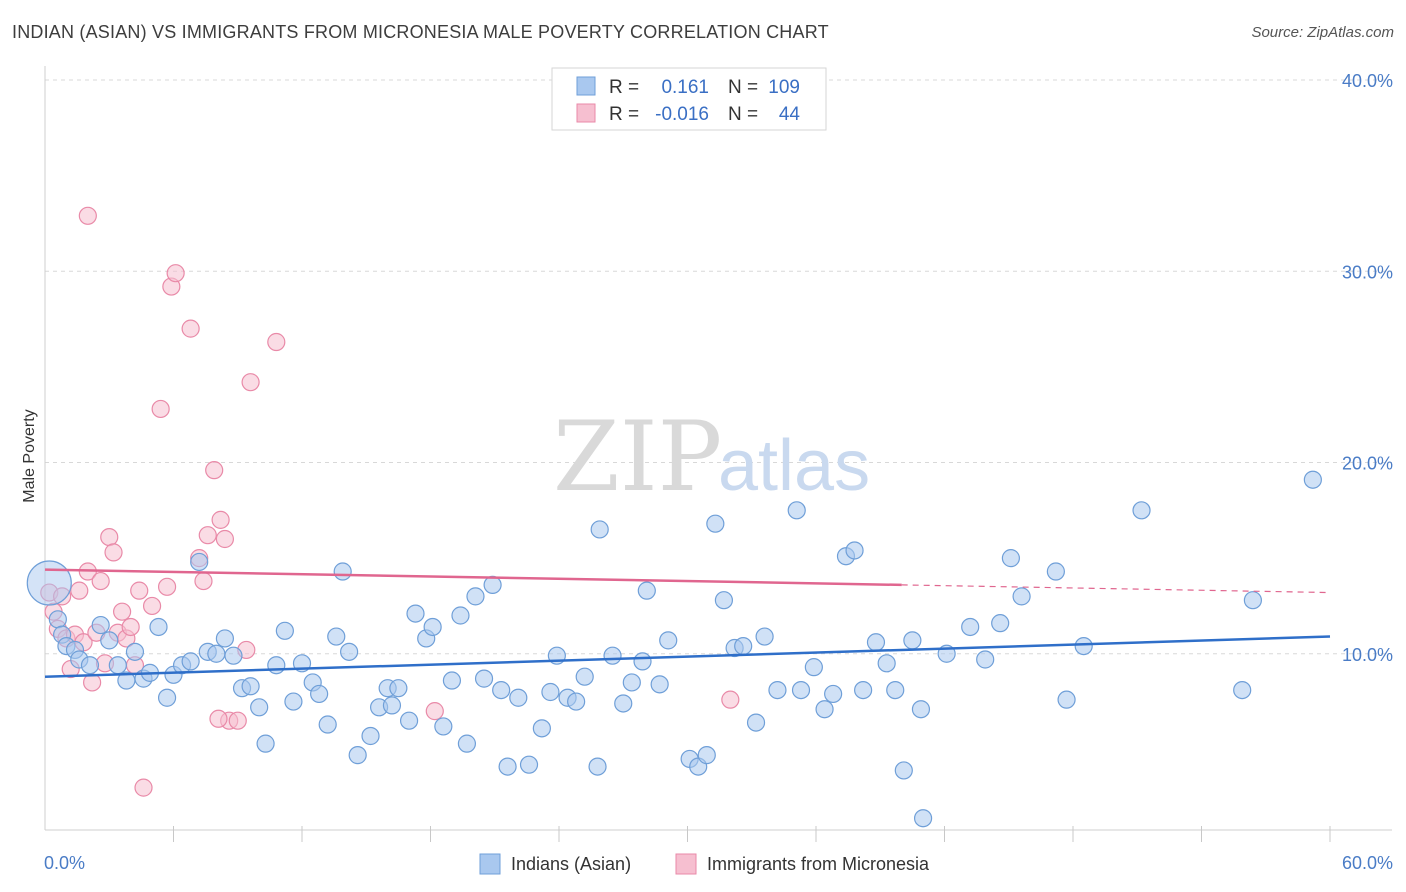 The image size is (1406, 892). I want to click on stats-blue-r-value: 0.161, so click(685, 87).